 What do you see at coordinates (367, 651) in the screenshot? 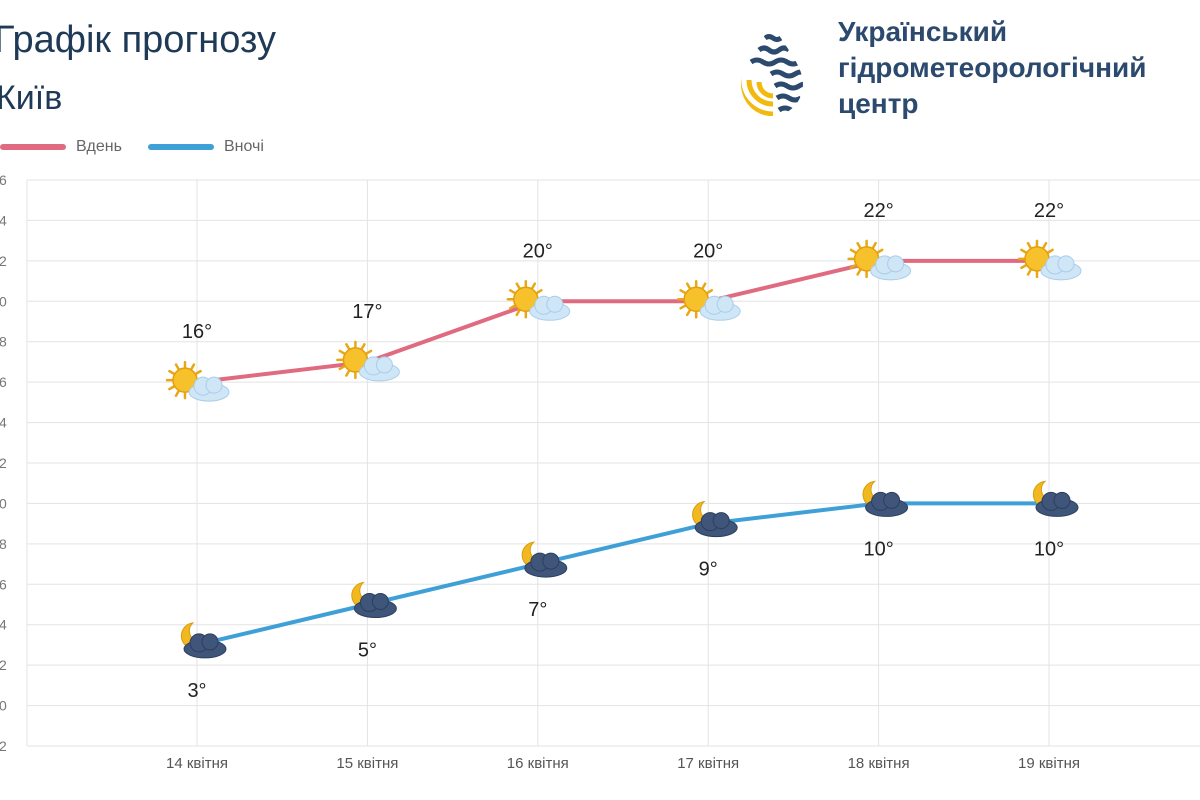
I see `data-label: 5°` at bounding box center [367, 651].